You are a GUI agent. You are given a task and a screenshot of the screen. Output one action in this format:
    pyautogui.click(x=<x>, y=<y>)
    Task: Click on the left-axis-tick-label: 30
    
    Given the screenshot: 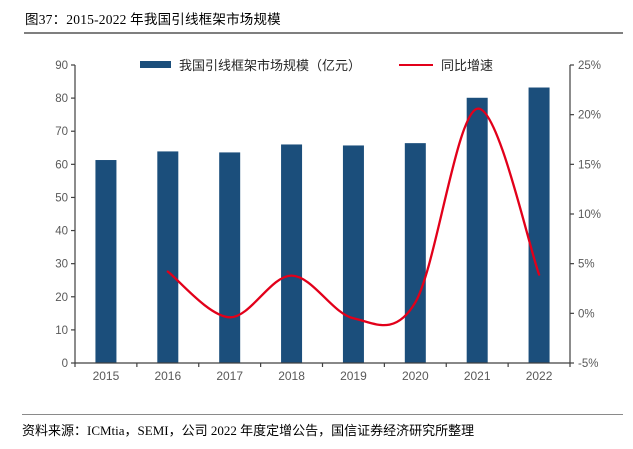 What is the action you would take?
    pyautogui.click(x=61, y=265)
    